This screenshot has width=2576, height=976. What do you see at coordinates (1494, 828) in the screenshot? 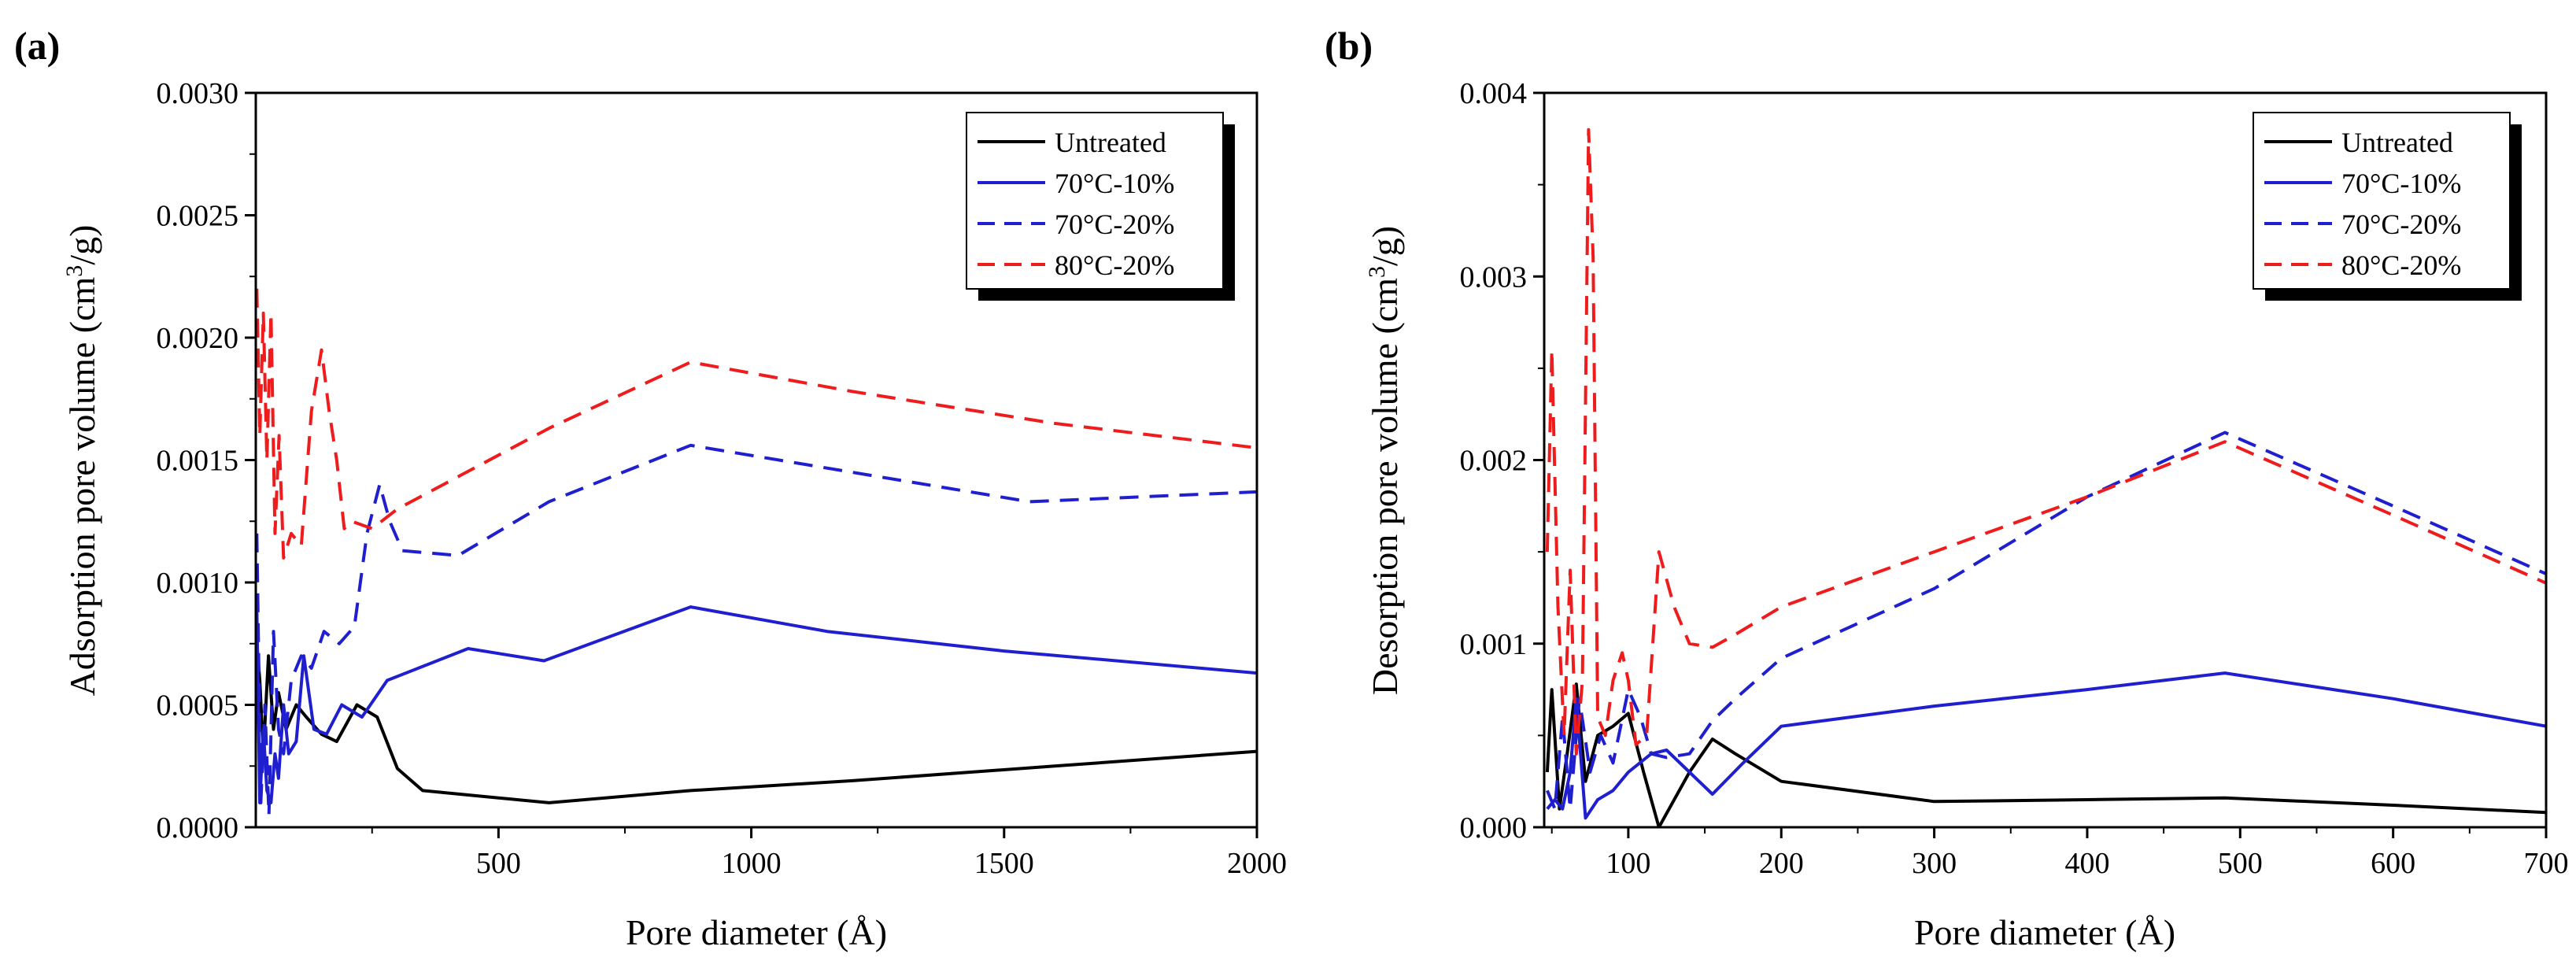
I see `panel-b-y-tick-label: 0.000` at bounding box center [1494, 828].